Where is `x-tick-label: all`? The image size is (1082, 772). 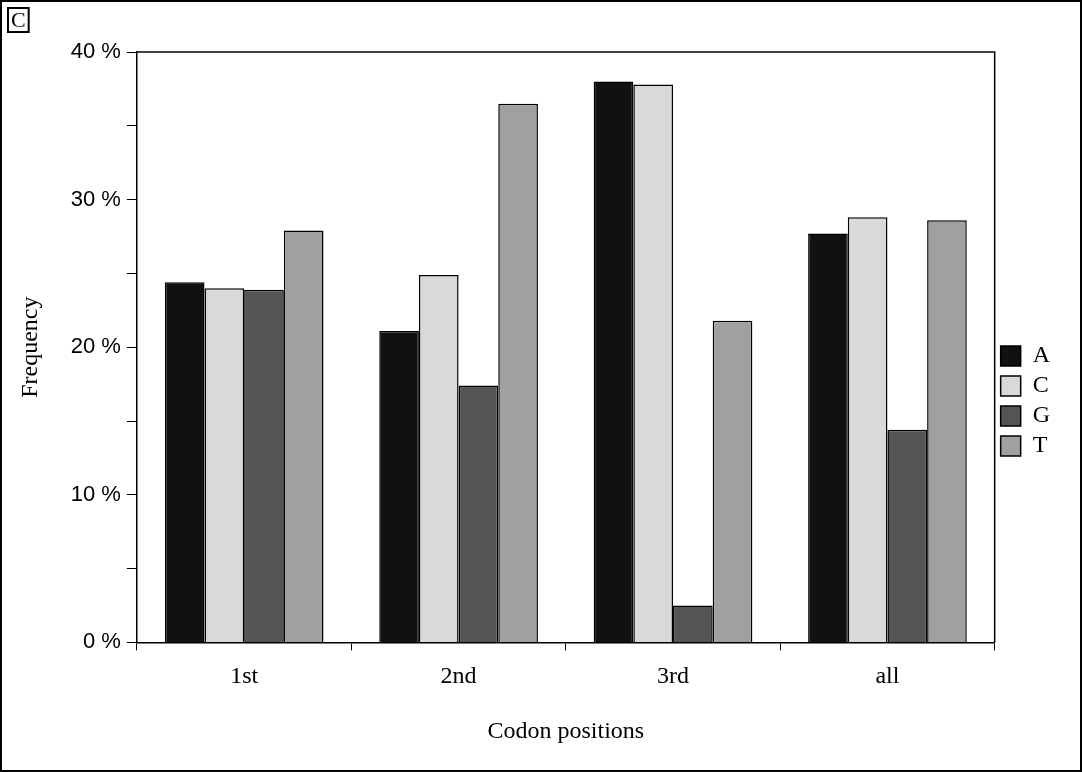 x-tick-label: all is located at coordinates (887, 675).